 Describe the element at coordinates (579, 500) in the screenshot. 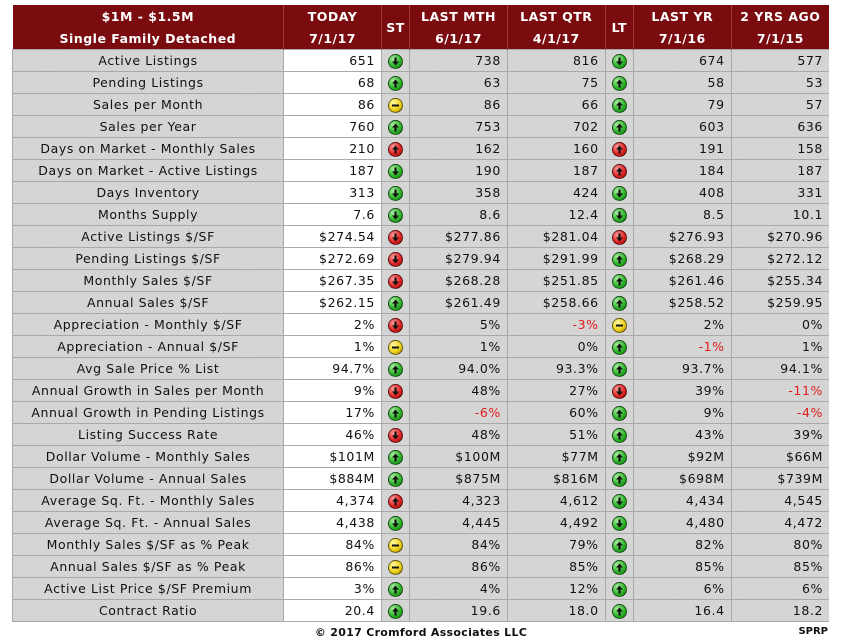

I see `cell-value: 4,612` at that location.